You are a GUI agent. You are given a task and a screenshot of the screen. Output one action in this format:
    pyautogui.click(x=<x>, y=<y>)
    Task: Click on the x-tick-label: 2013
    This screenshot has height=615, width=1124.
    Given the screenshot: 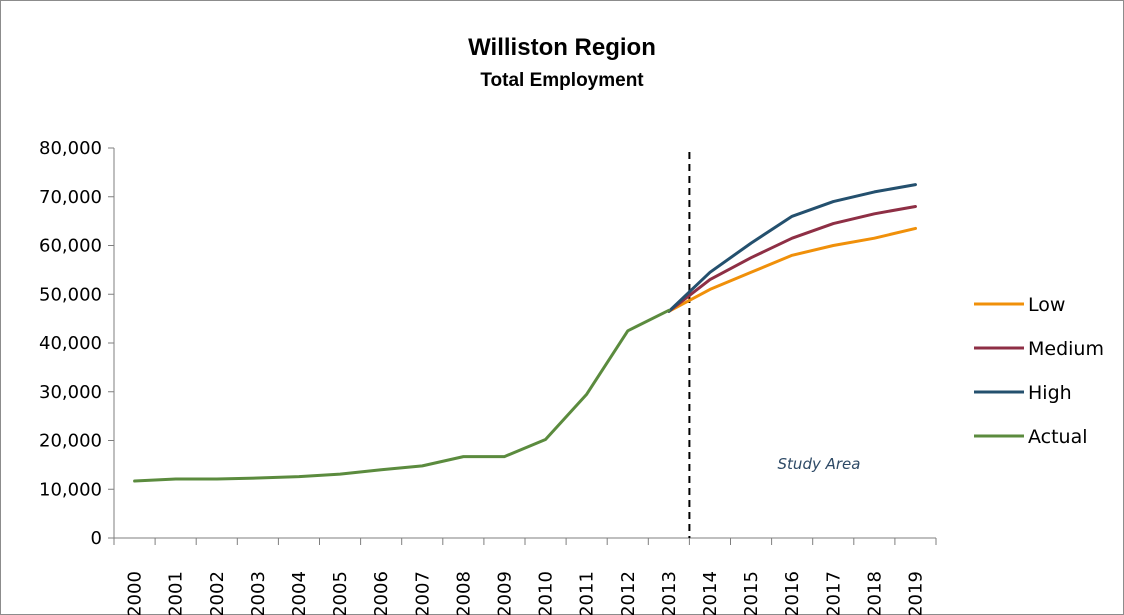 What is the action you would take?
    pyautogui.click(x=669, y=593)
    